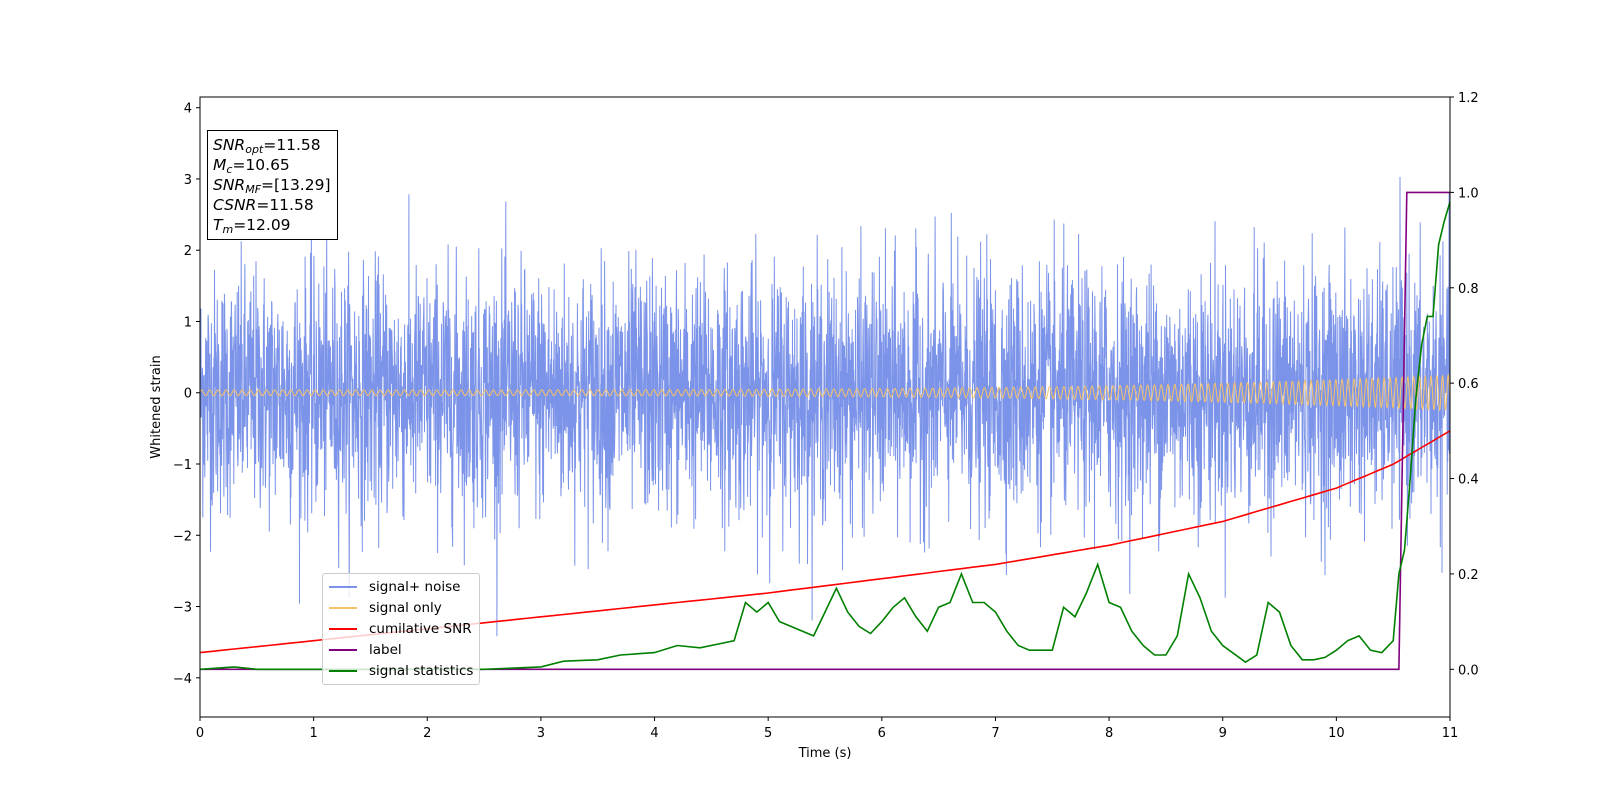 Image resolution: width=1600 pixels, height=800 pixels. I want to click on y-right-tick-label: 0.2, so click(1468, 575).